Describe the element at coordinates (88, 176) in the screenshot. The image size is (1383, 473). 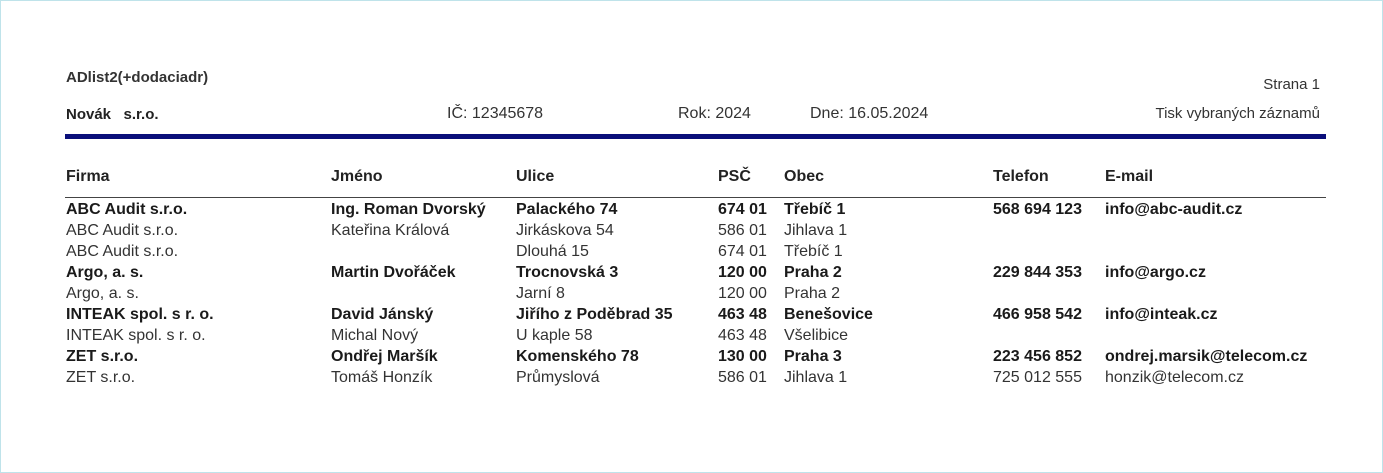
I see `column-header-firma: Firma` at that location.